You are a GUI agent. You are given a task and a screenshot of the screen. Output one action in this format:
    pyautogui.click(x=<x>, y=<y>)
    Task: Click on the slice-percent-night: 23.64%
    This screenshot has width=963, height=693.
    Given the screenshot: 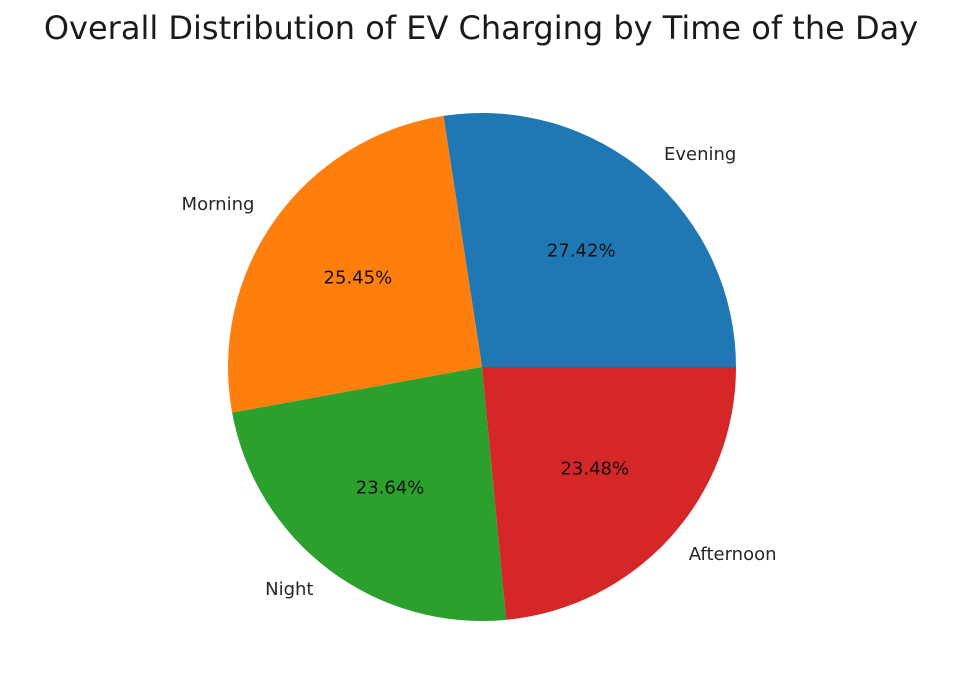 What is the action you would take?
    pyautogui.click(x=390, y=488)
    